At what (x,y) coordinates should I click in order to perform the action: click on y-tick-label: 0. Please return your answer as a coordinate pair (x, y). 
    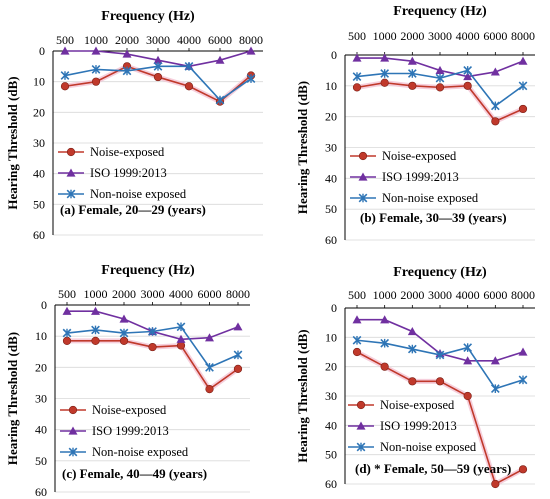
    Looking at the image, I should click on (334, 55).